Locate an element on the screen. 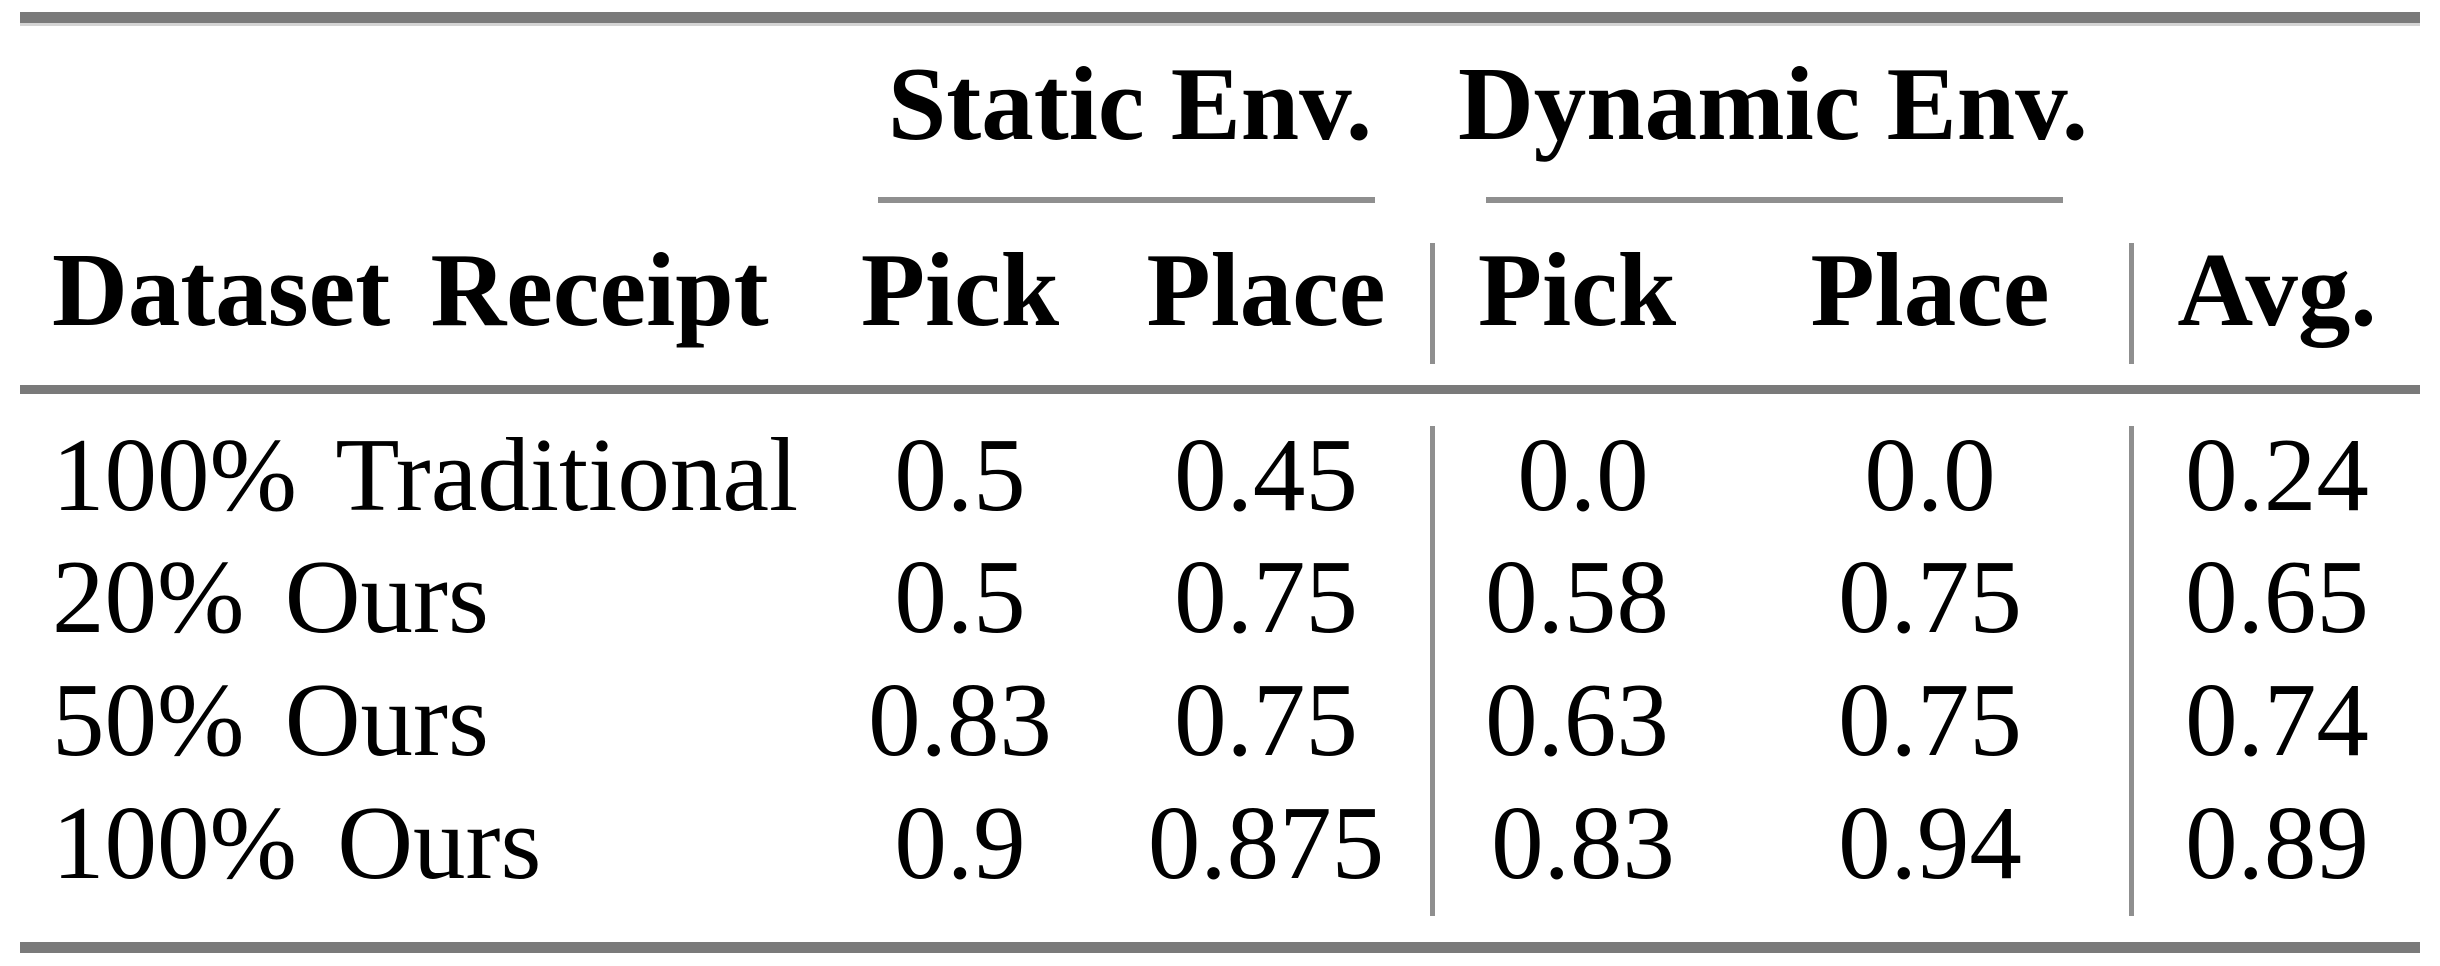 This screenshot has width=2440, height=966. cell-avg: 0.74 is located at coordinates (2277, 719).